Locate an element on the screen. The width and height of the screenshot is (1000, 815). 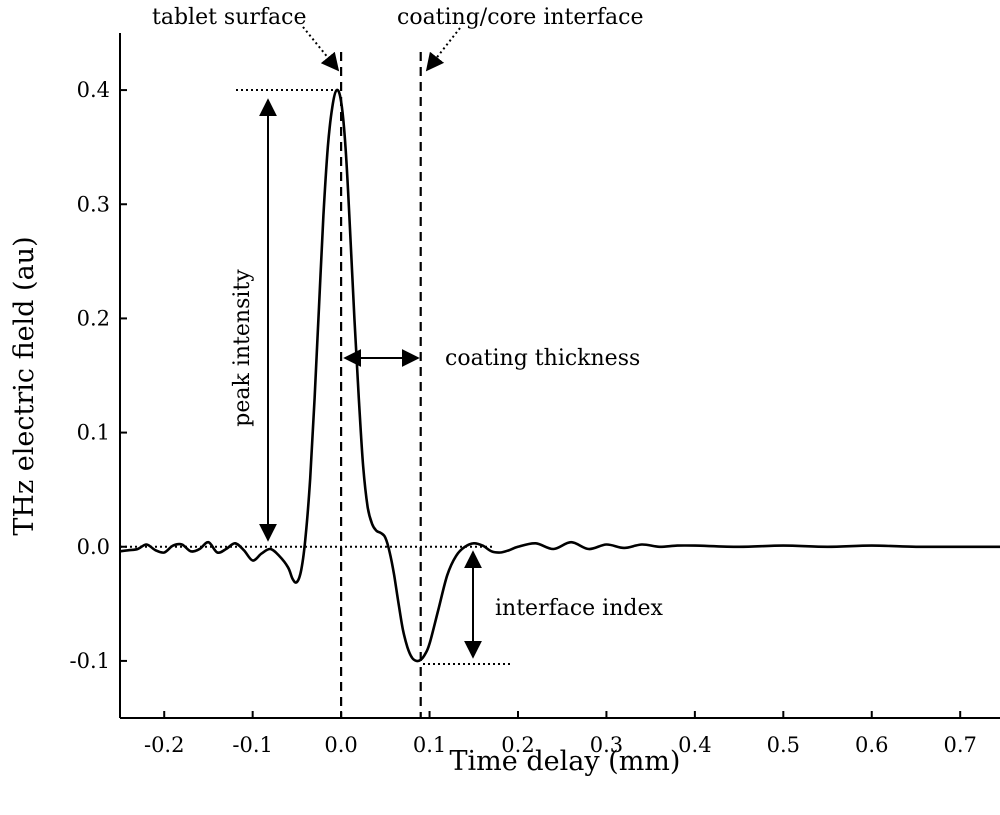
coating-thickness-label: coating thickness is located at coordinates (542, 358).